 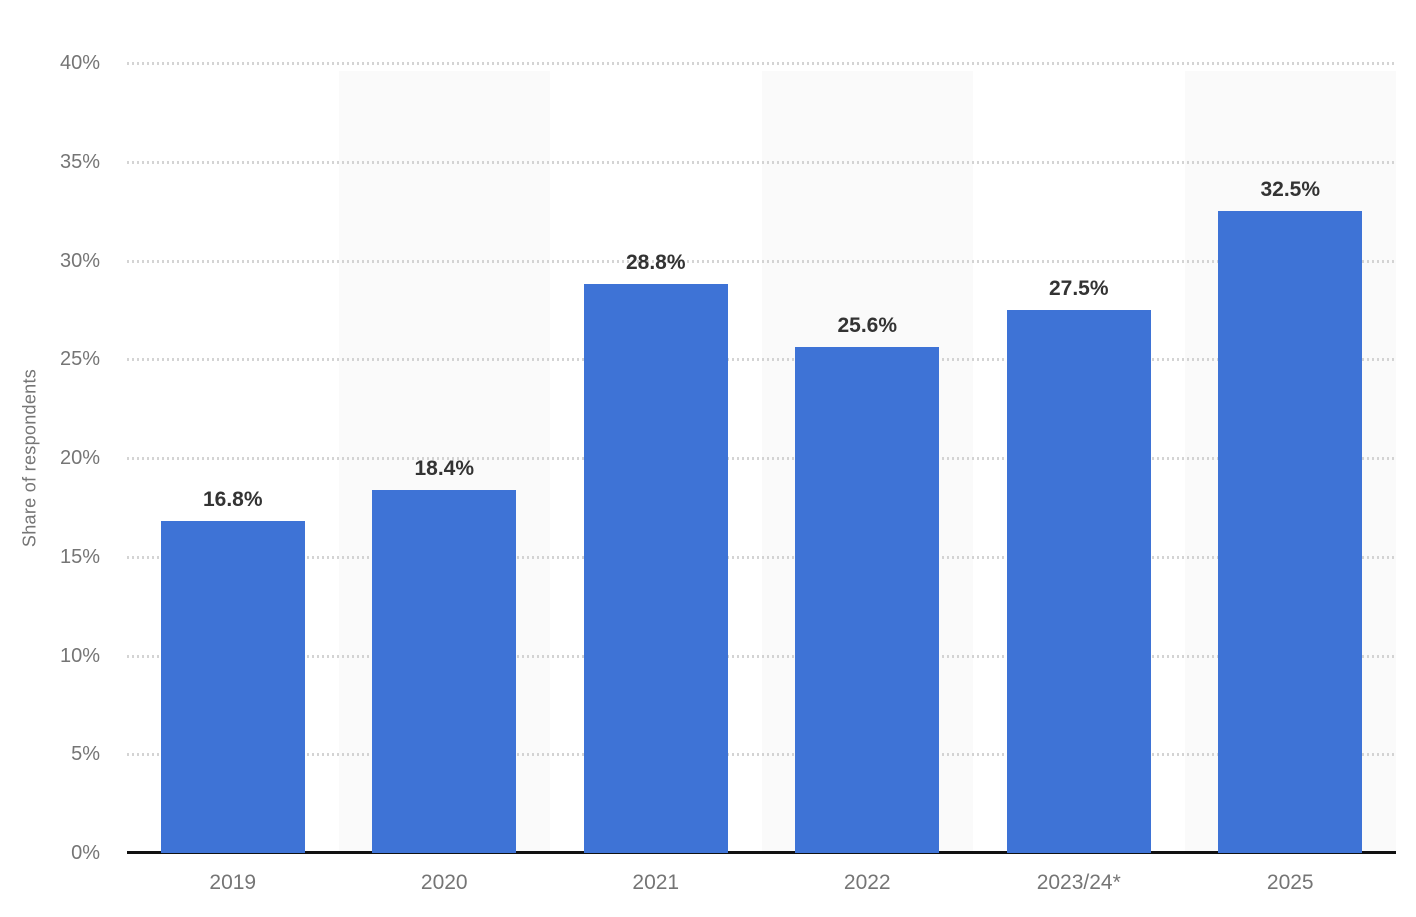 What do you see at coordinates (1078, 581) in the screenshot?
I see `bar-2023/24*` at bounding box center [1078, 581].